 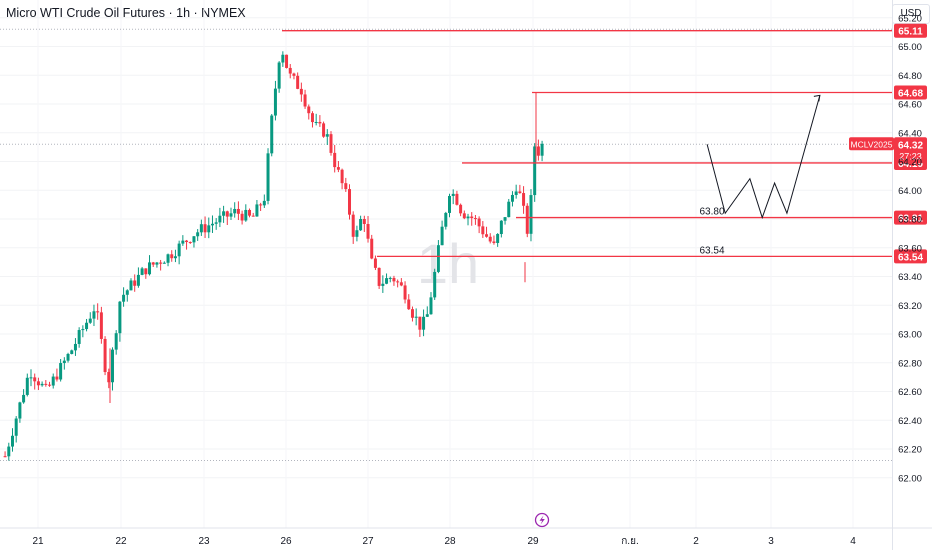 I want to click on lightning-icon, so click(x=542, y=520).